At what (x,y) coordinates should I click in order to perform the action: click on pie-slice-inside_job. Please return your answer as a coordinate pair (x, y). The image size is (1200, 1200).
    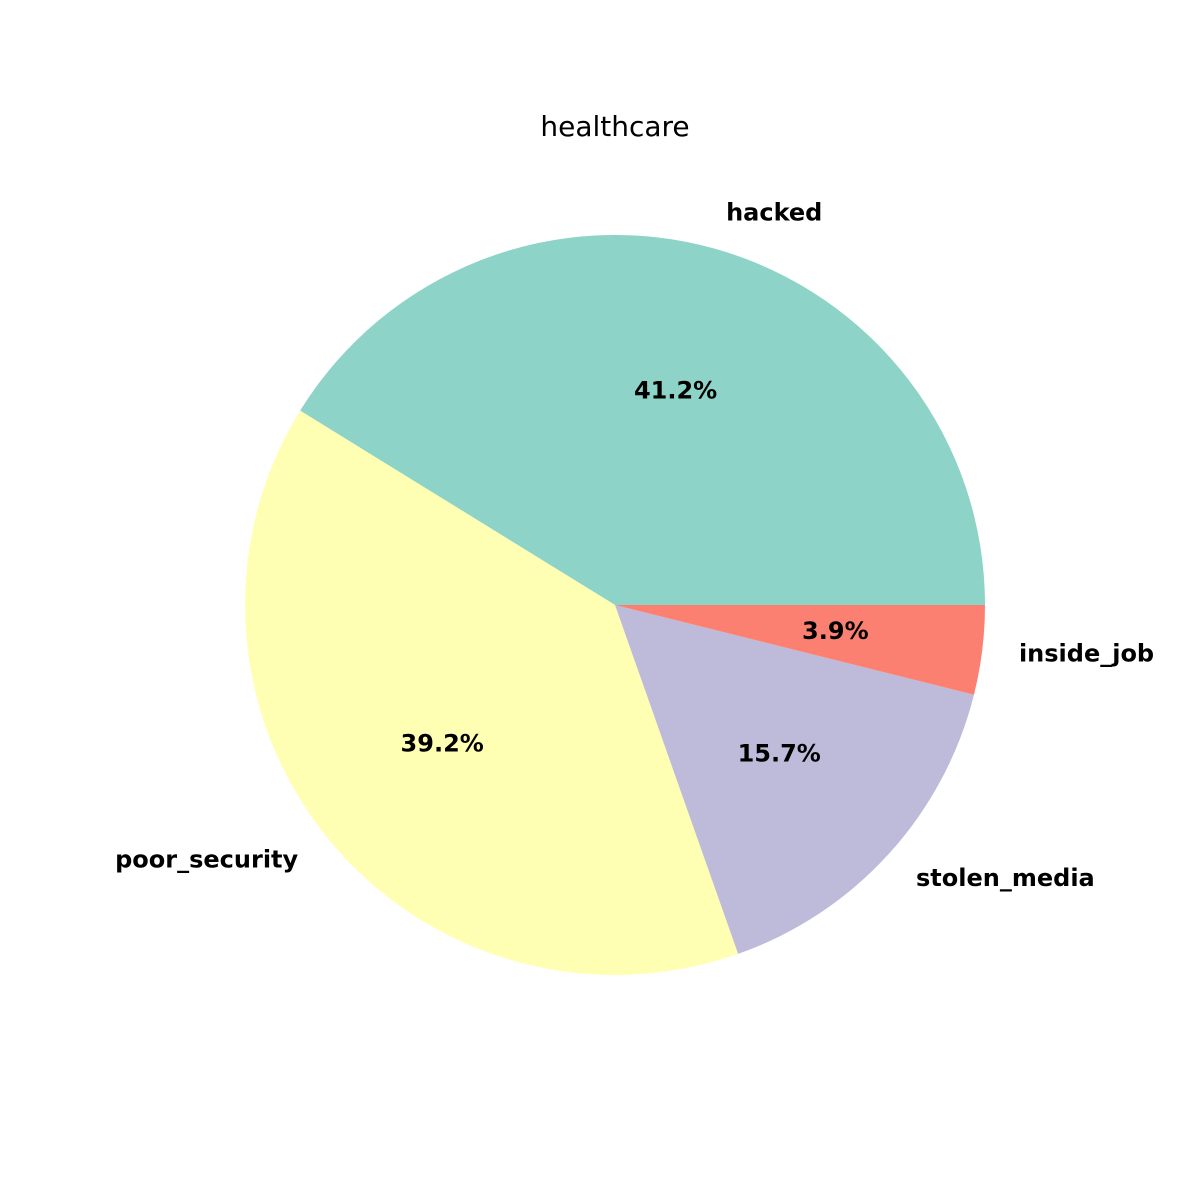
    Looking at the image, I should click on (800, 650).